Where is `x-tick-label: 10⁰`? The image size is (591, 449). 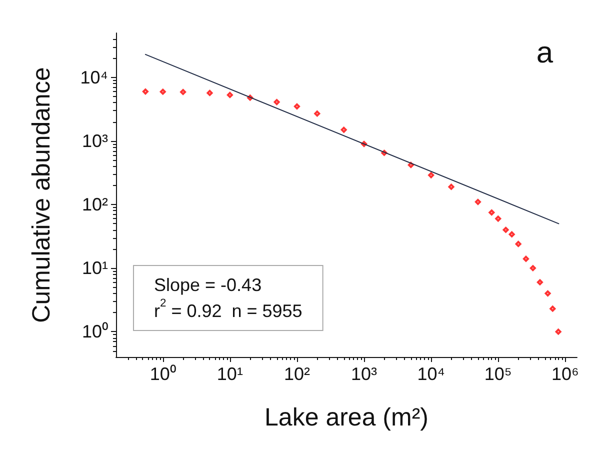 x-tick-label: 10⁰ is located at coordinates (163, 374).